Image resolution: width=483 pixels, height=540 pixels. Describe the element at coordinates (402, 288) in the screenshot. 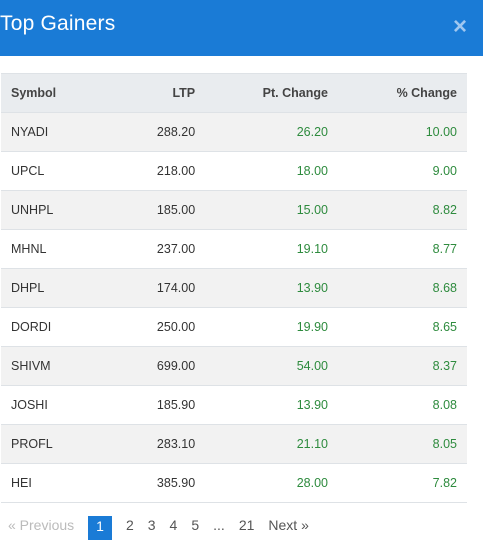

I see `pct-change-cell: 8.68` at that location.